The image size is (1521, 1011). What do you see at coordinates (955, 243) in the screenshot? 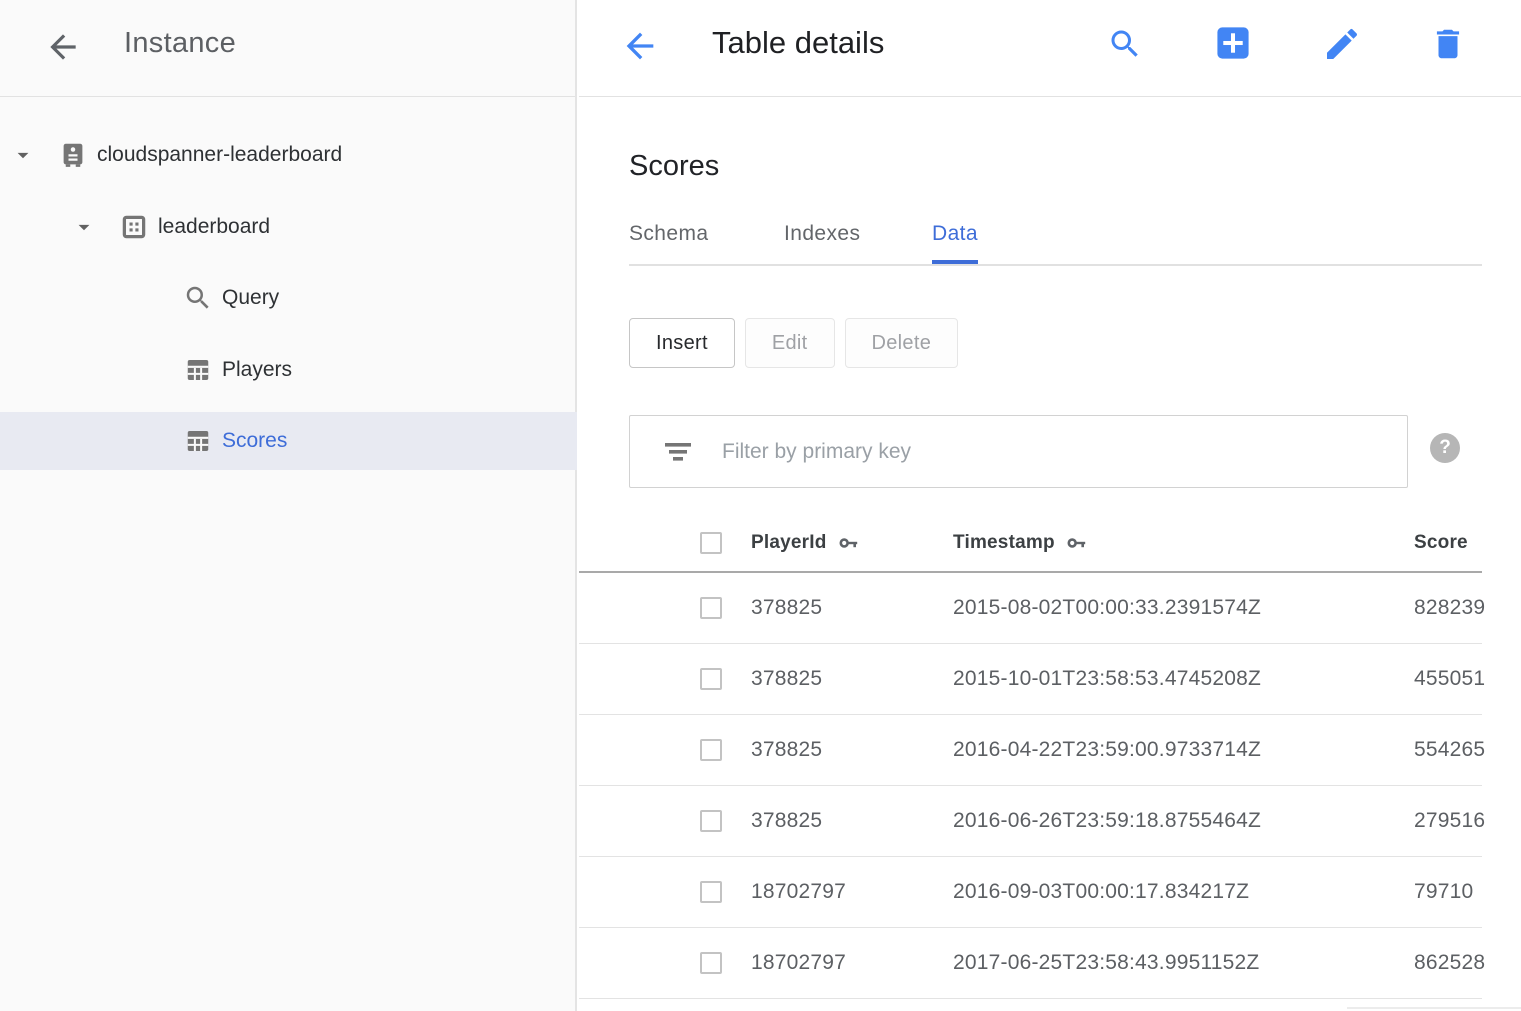
I see `tab-data: Data` at bounding box center [955, 243].